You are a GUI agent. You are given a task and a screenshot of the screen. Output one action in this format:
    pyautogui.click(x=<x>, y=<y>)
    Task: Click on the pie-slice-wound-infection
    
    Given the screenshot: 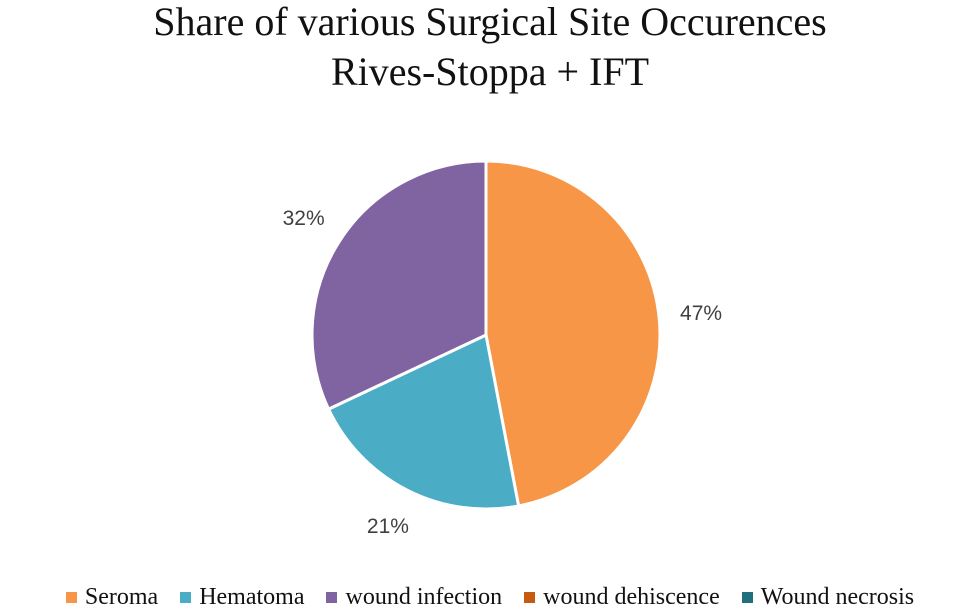 What is the action you would take?
    pyautogui.click(x=399, y=285)
    